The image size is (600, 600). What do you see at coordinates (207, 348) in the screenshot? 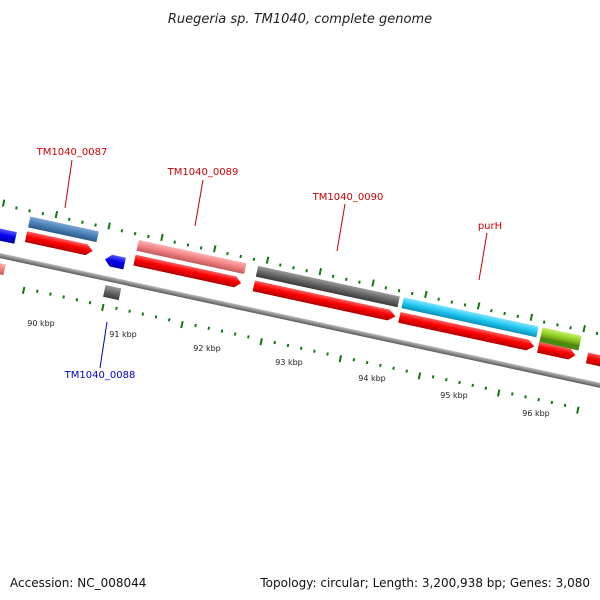
I see `scale-label-92kbp: 92 kbp` at bounding box center [207, 348].